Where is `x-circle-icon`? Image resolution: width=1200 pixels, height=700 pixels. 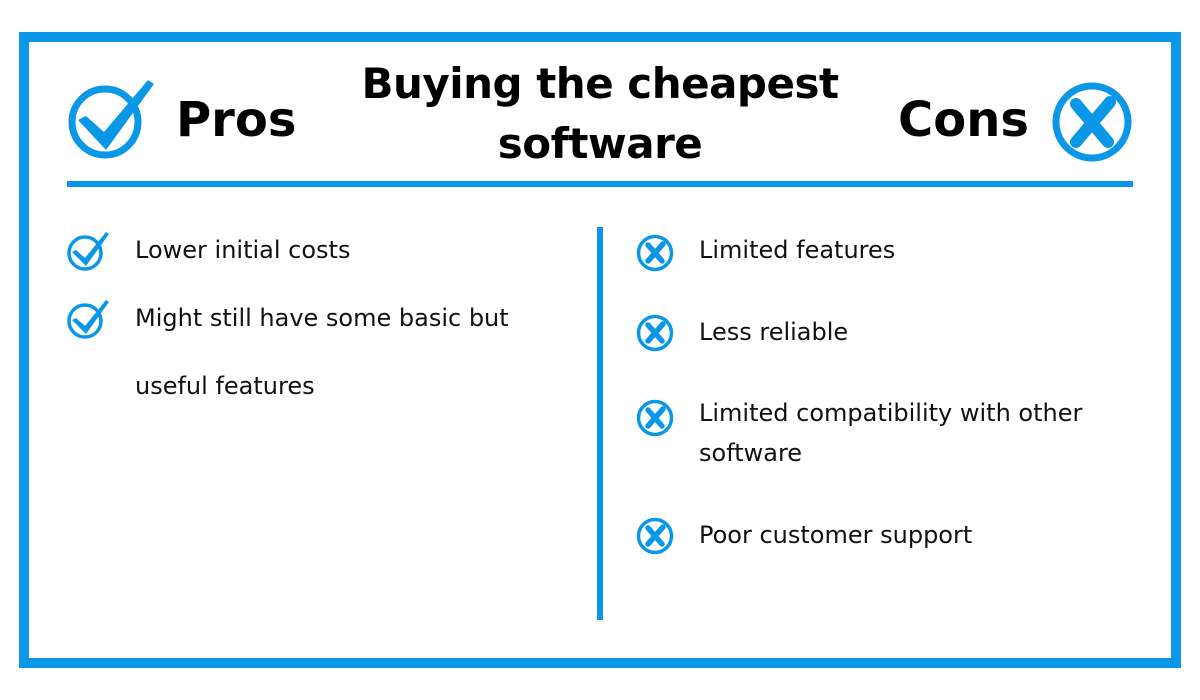 x-circle-icon is located at coordinates (1092, 122).